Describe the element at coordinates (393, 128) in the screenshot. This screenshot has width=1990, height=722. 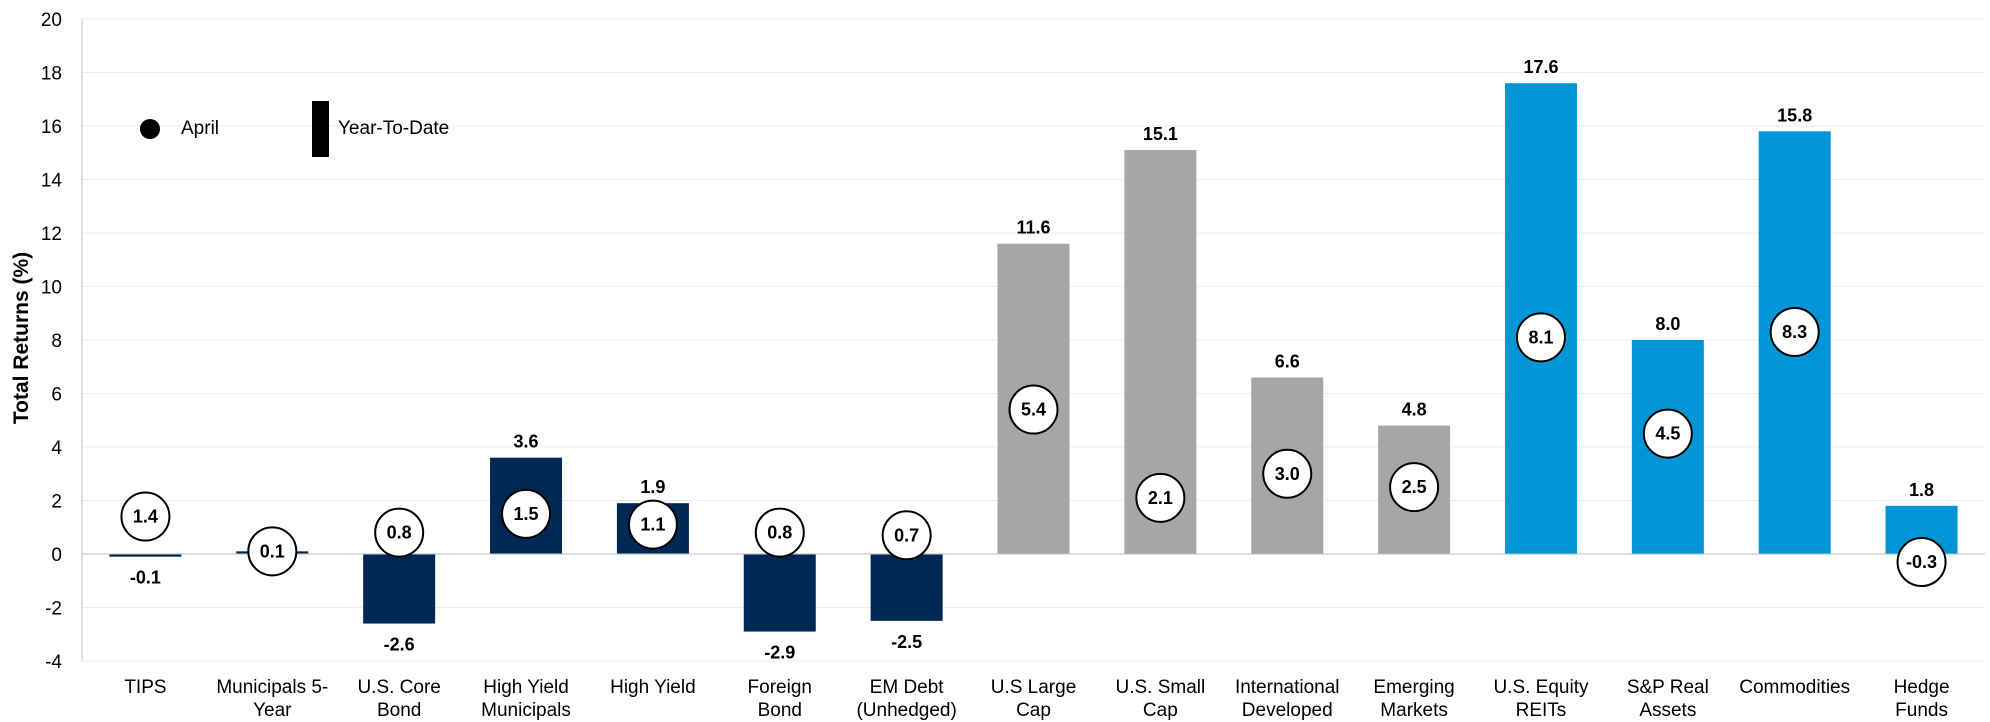
I see `legend-ytd-label: Year-To-Date` at that location.